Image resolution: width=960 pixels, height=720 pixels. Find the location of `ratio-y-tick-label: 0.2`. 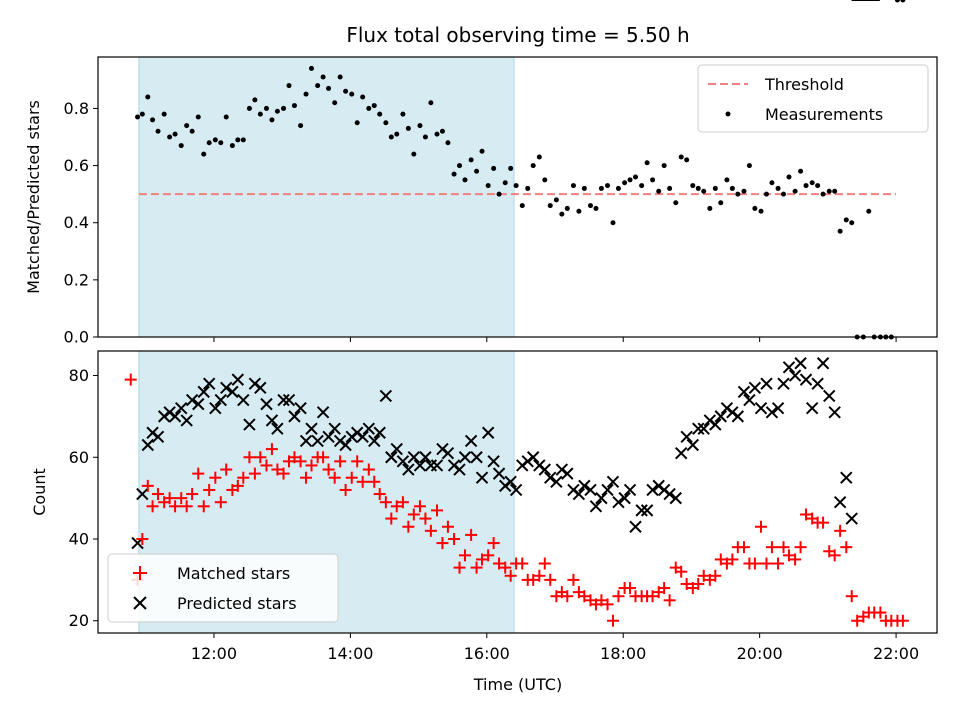

ratio-y-tick-label: 0.2 is located at coordinates (76, 279).